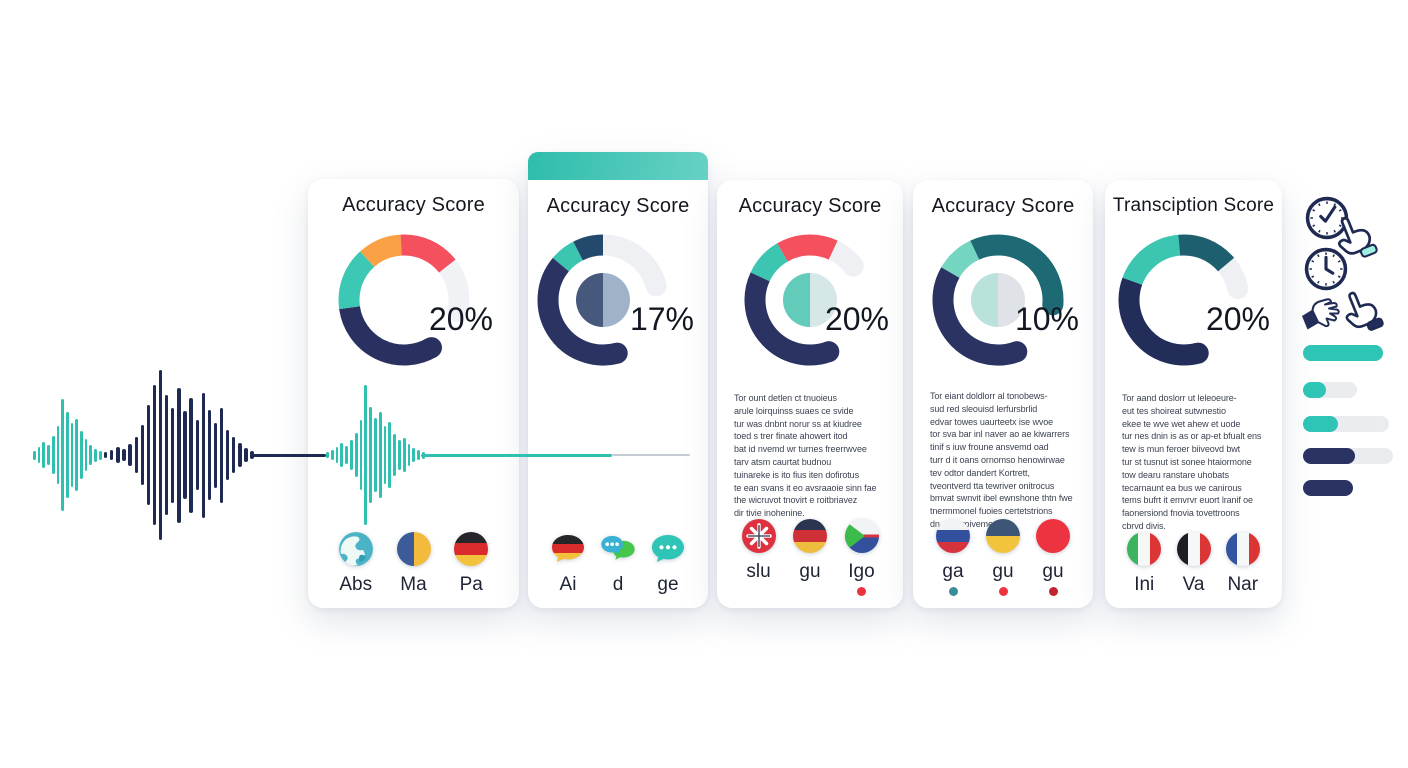 The image size is (1408, 768). Describe the element at coordinates (953, 557) in the screenshot. I see `flag-item: ga` at that location.